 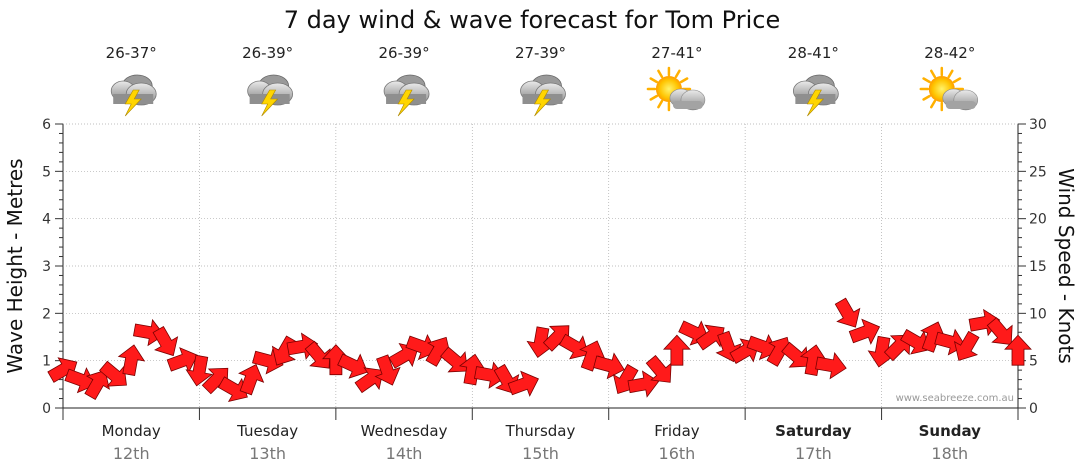 I want to click on day-label: Friday, so click(x=677, y=431).